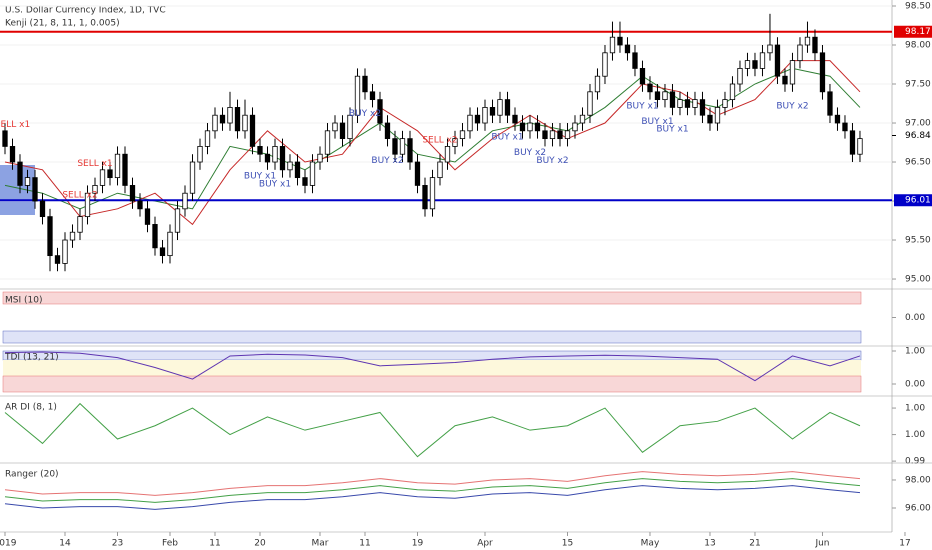 This screenshot has width=932, height=550. What do you see at coordinates (170, 544) in the screenshot?
I see `x-tick-label: Feb` at bounding box center [170, 544].